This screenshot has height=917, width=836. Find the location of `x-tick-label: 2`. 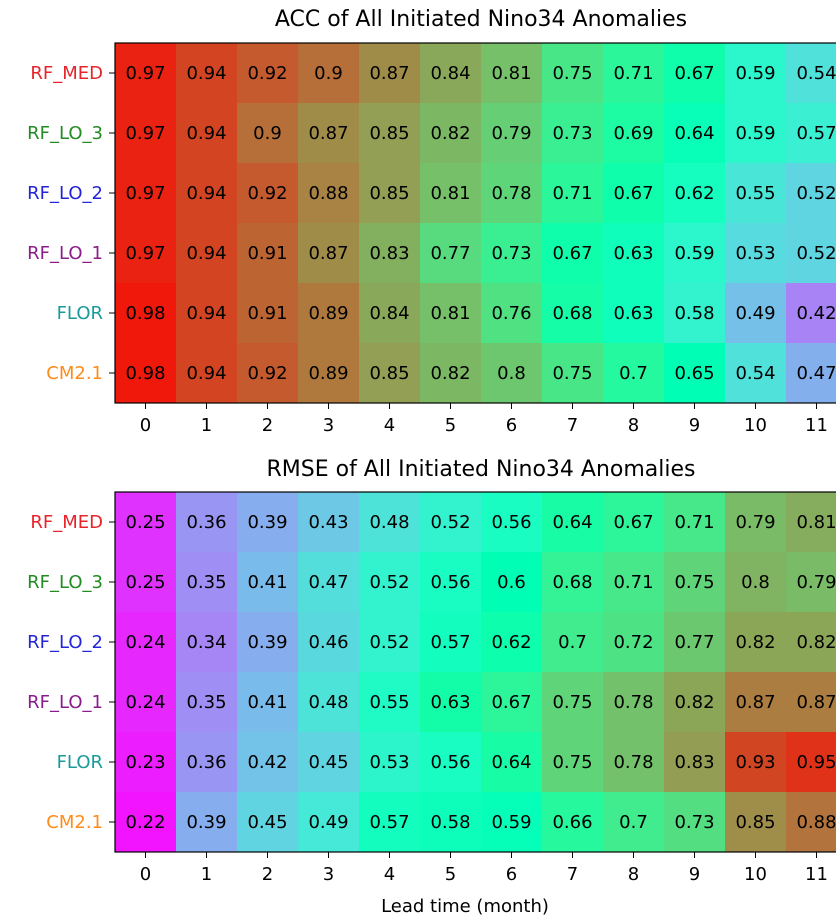

x-tick-label: 2 is located at coordinates (267, 425).